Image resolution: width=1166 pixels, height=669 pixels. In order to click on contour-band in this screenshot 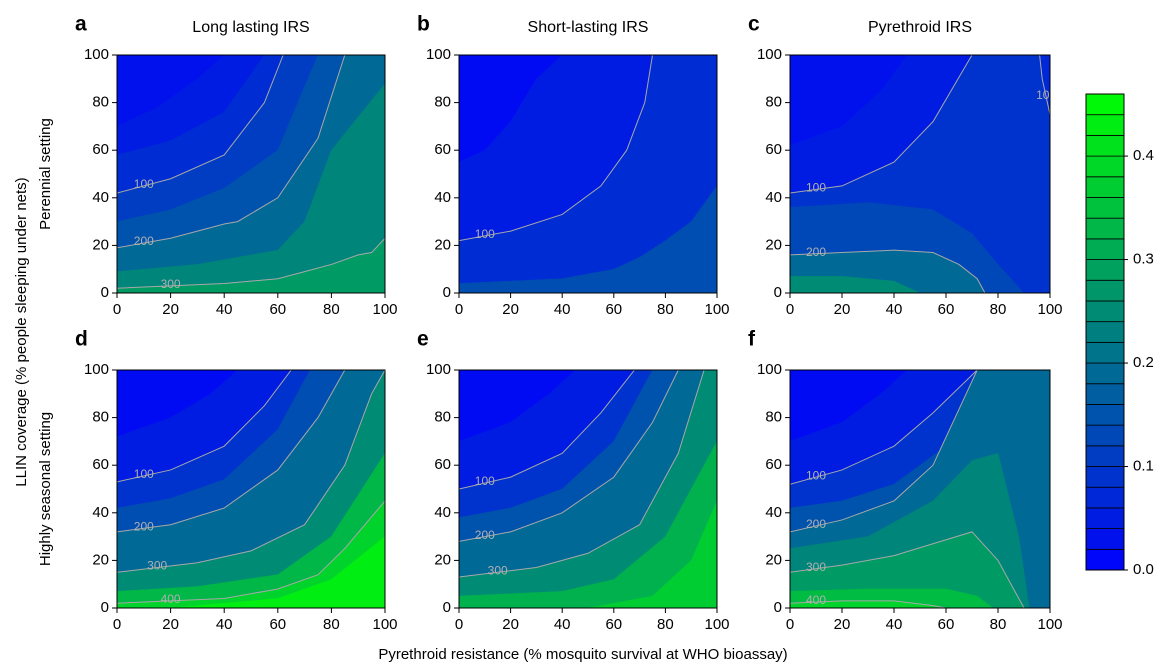, I will do `click(251, 188)`.